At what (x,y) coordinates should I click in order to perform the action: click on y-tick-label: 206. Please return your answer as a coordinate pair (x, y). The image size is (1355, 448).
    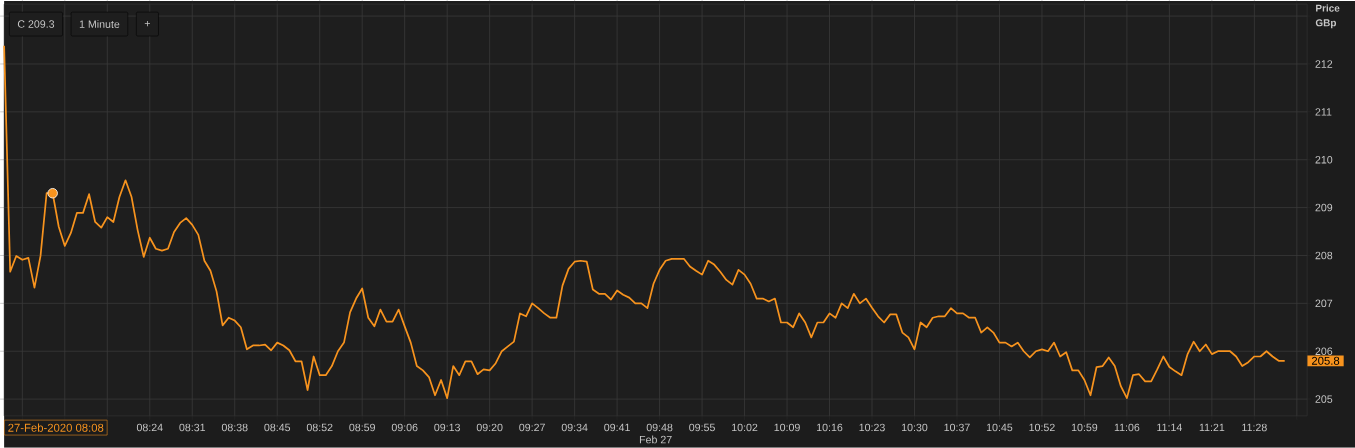
    Looking at the image, I should click on (1324, 351).